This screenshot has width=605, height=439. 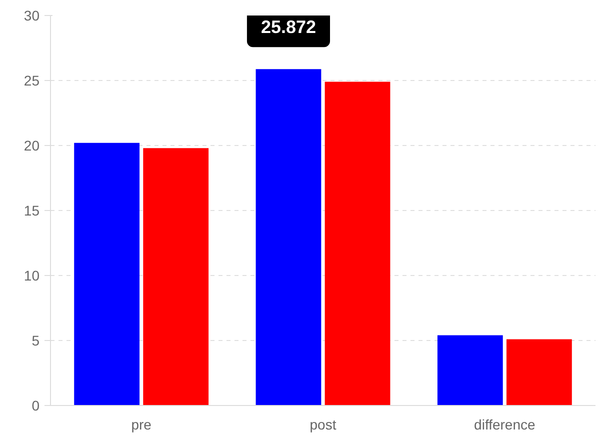 What do you see at coordinates (32, 16) in the screenshot?
I see `y-tick-label: 30` at bounding box center [32, 16].